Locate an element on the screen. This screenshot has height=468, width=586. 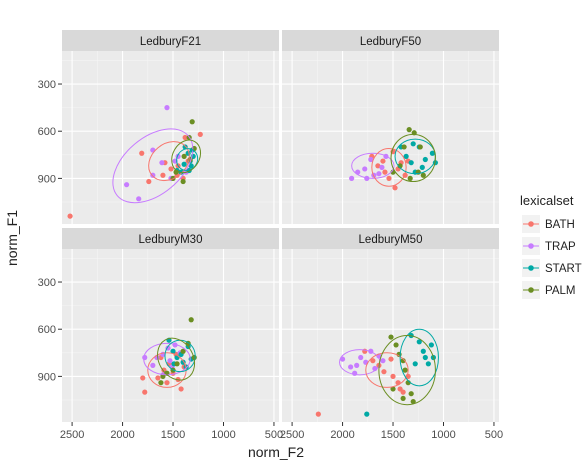
x-tick-label: 2000 is located at coordinates (122, 435).